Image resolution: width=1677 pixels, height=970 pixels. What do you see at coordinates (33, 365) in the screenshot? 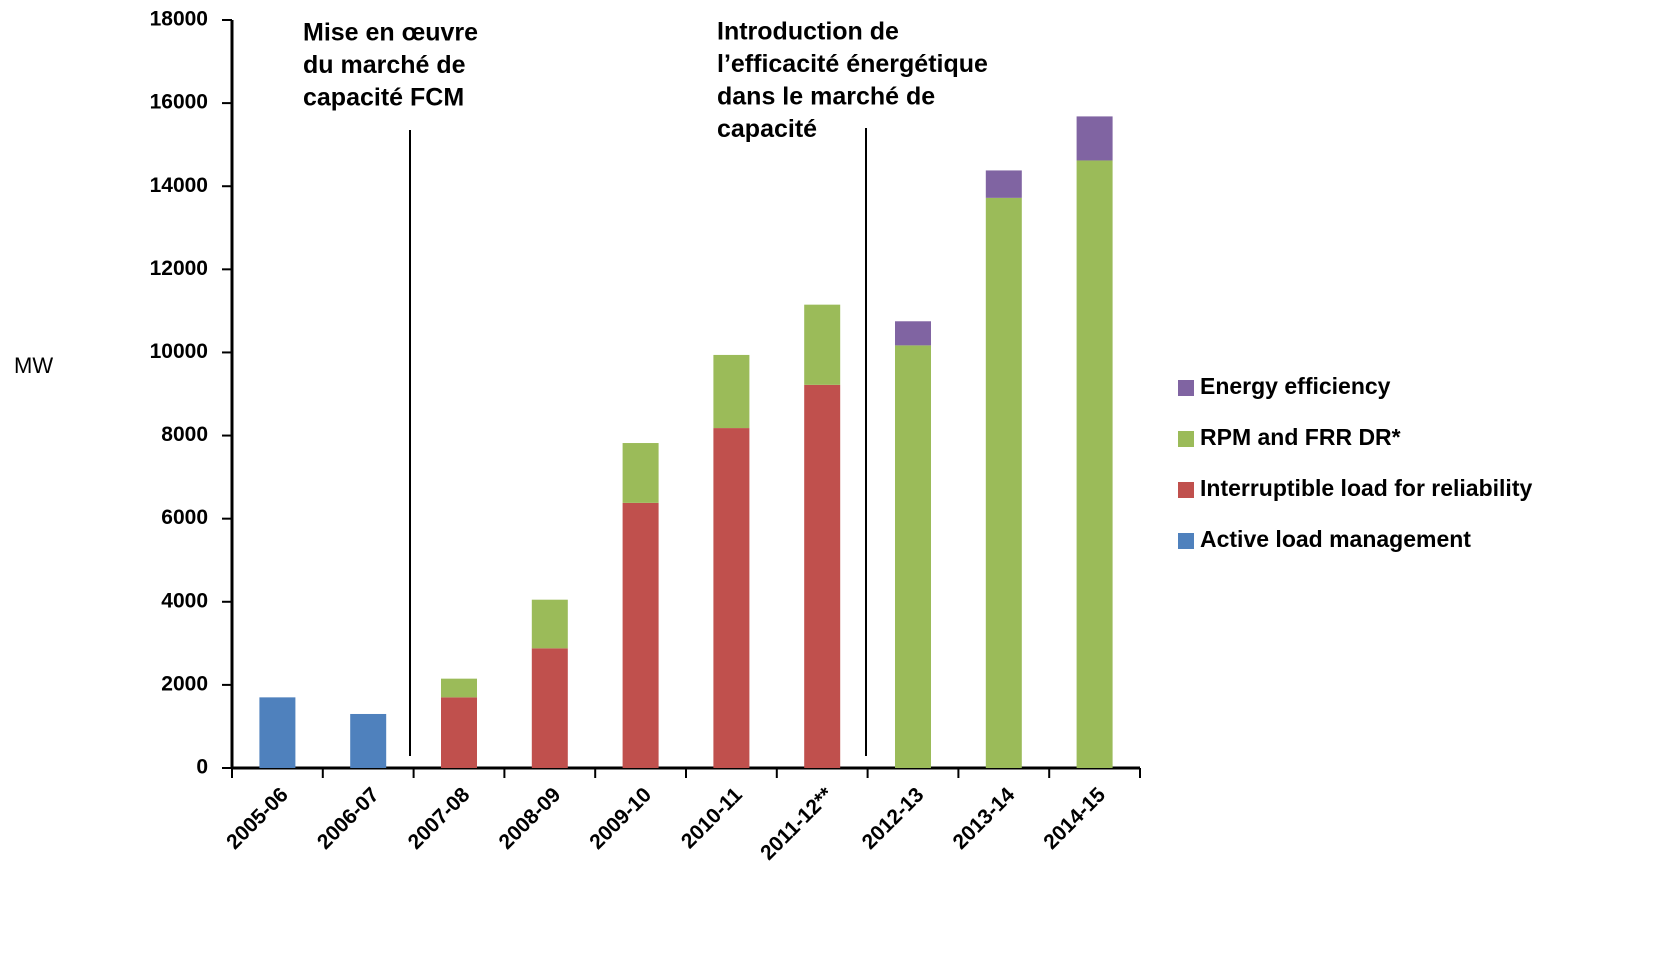
I see `y-axis-label: MW` at bounding box center [33, 365].